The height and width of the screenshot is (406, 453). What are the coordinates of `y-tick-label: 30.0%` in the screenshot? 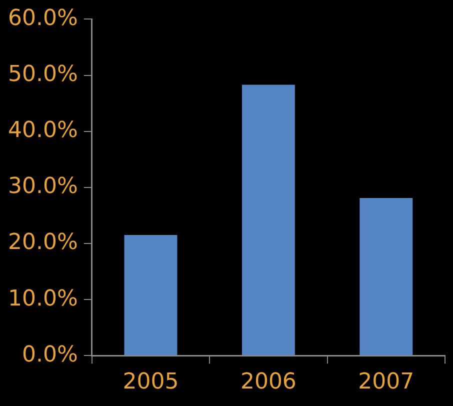 It's located at (43, 187).